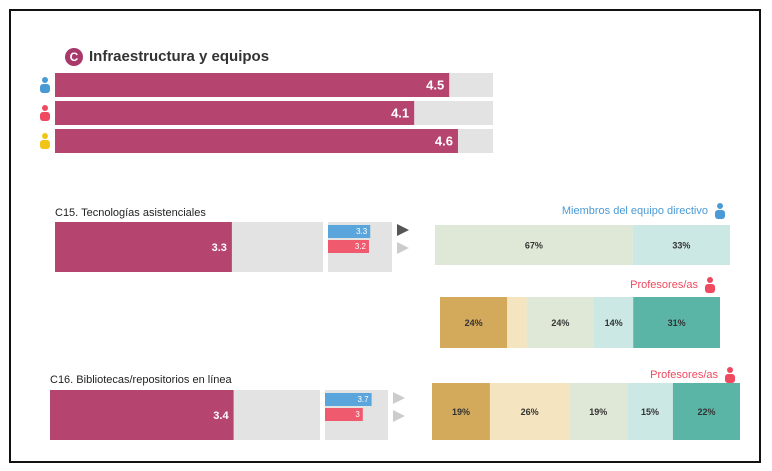 The width and height of the screenshot is (772, 471). I want to click on segment-label: 31%, so click(677, 323).